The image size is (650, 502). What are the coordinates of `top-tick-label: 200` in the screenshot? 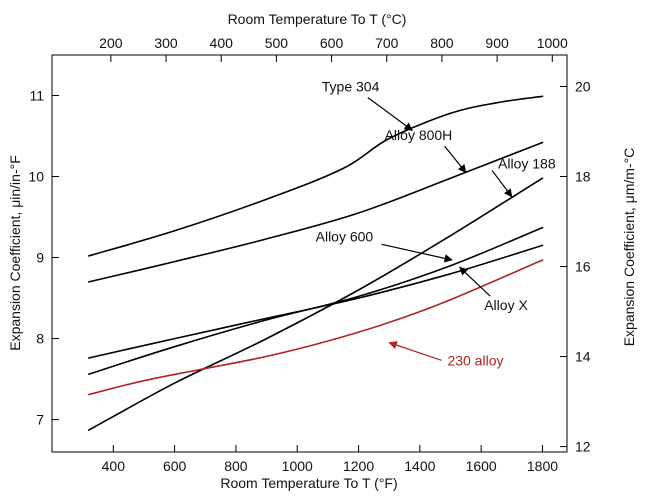 It's located at (111, 43).